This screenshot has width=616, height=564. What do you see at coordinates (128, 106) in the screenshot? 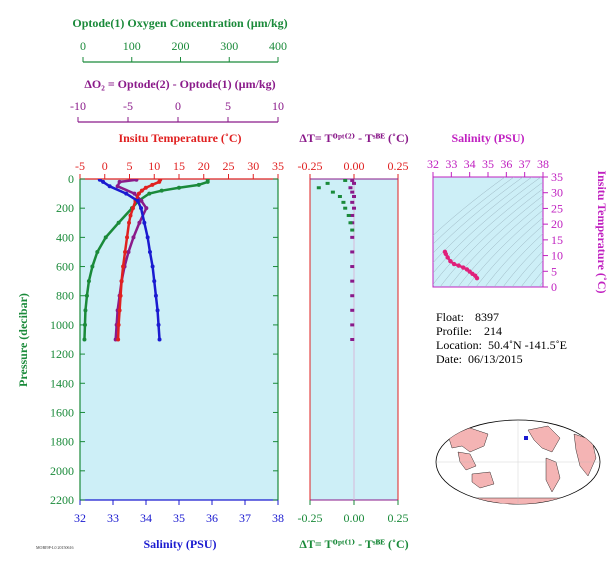
I see `tick-label: -5` at bounding box center [128, 106].